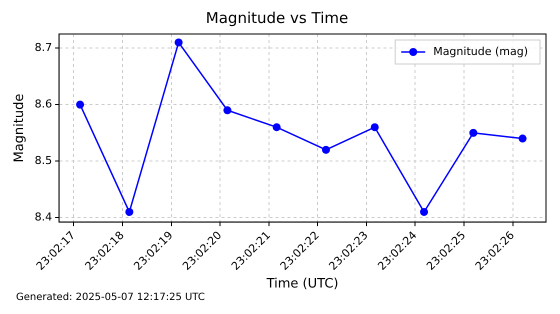 The width and height of the screenshot is (560, 314). What do you see at coordinates (43, 217) in the screenshot?
I see `y-tick-label: 8.4` at bounding box center [43, 217].